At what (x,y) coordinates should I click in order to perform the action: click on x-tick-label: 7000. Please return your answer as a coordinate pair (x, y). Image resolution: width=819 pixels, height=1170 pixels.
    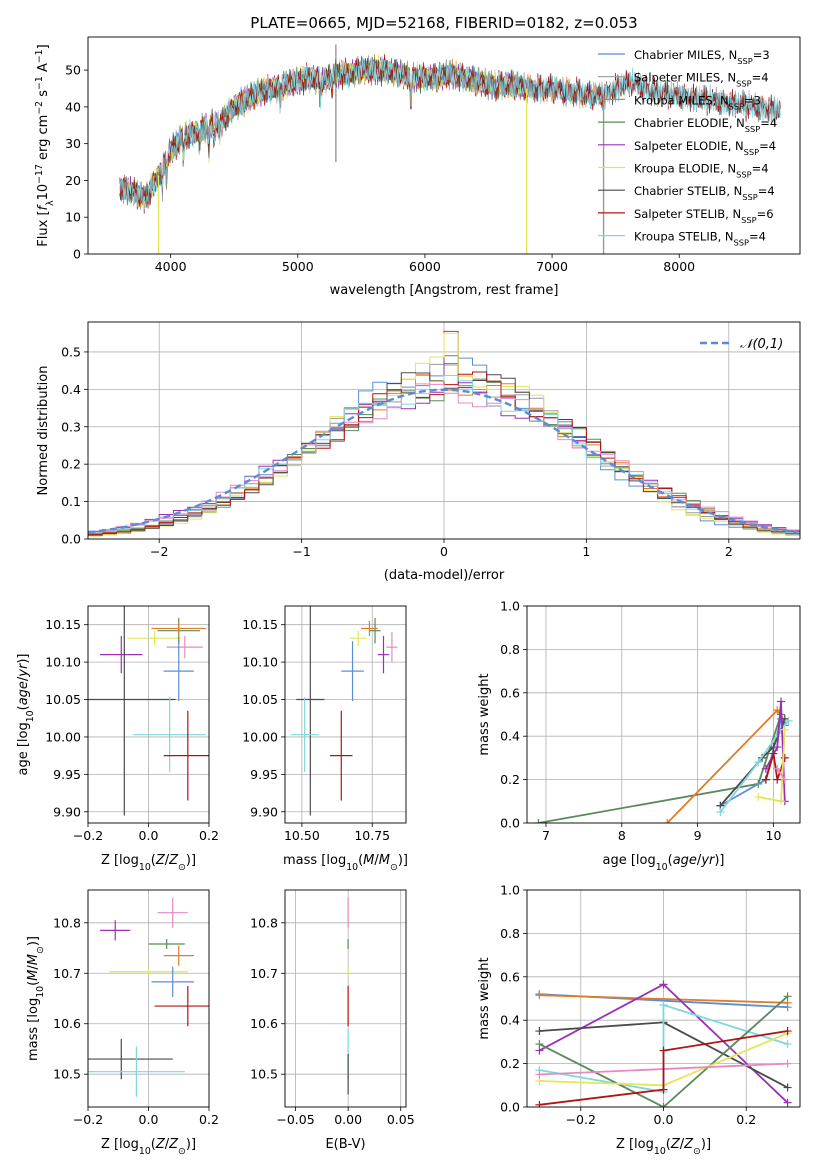
    Looking at the image, I should click on (552, 266).